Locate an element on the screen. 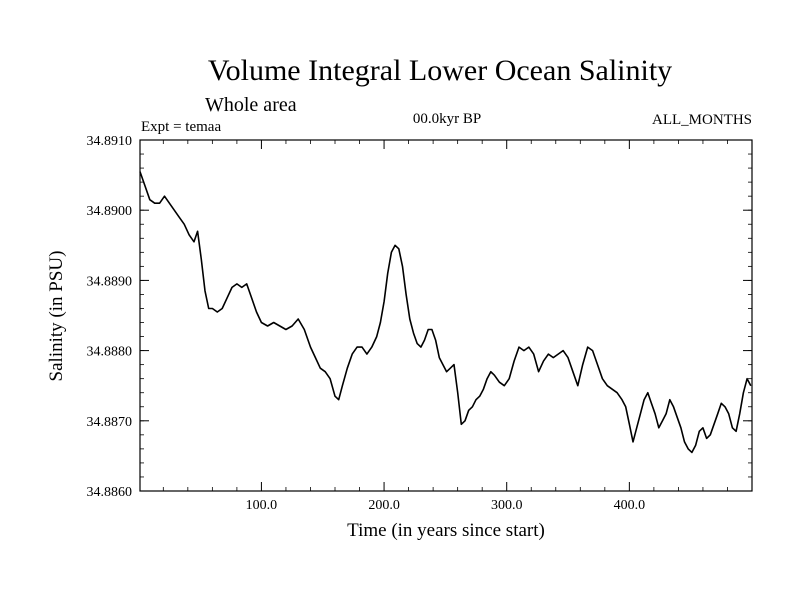 The height and width of the screenshot is (600, 800). chart-title: Volume Integral Lower Ocean Salinity is located at coordinates (440, 70).